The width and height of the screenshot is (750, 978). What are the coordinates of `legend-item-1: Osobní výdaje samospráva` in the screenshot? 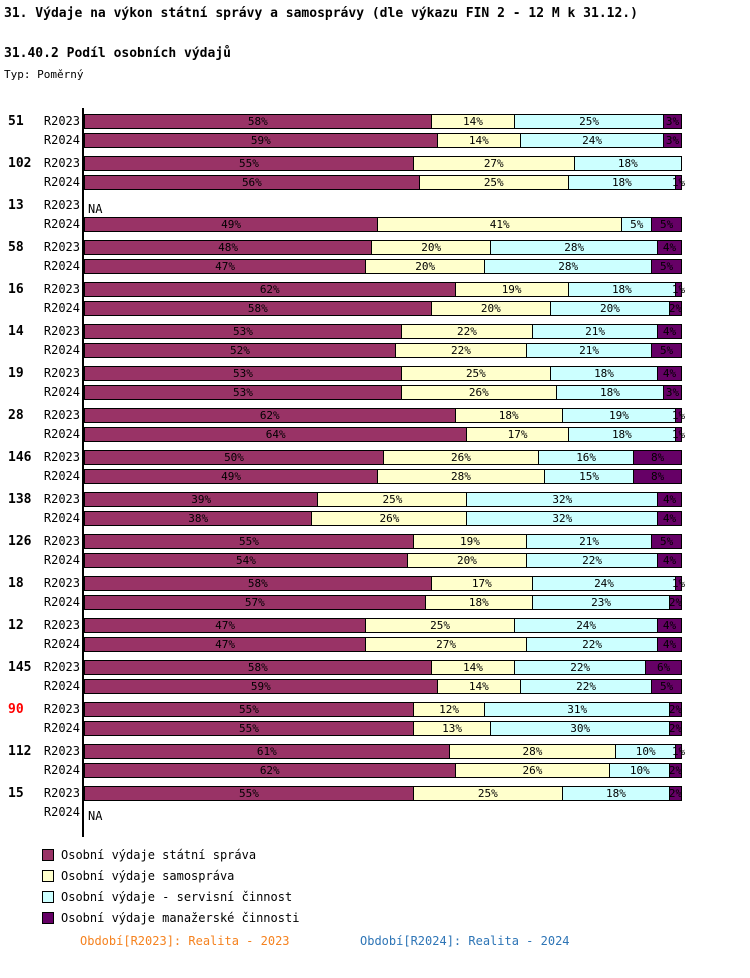 It's located at (170, 876).